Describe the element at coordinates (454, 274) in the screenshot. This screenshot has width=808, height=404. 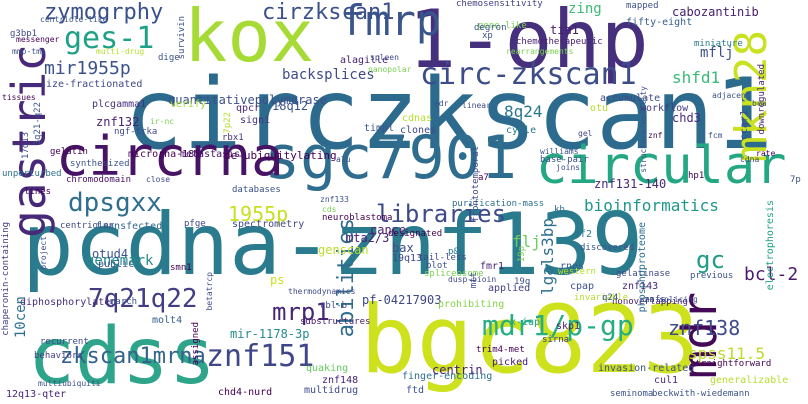
I see `cloud-word: spliceosome` at that location.